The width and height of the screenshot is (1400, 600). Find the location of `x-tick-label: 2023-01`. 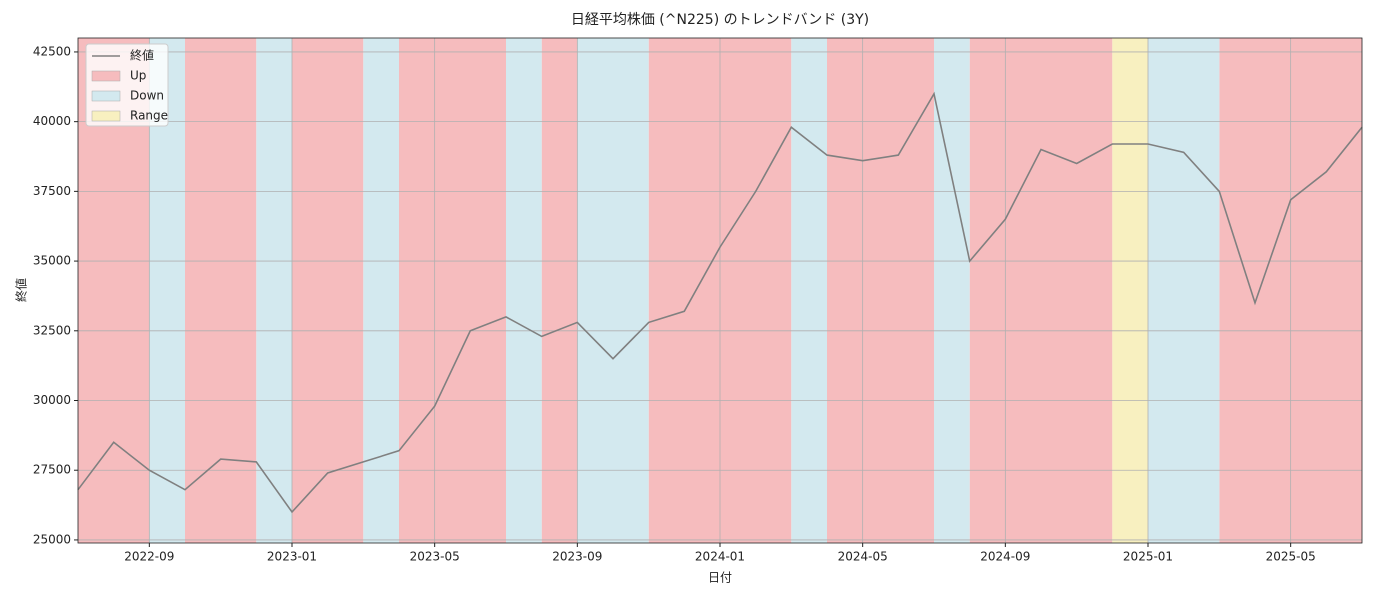

x-tick-label: 2023-01 is located at coordinates (292, 557).